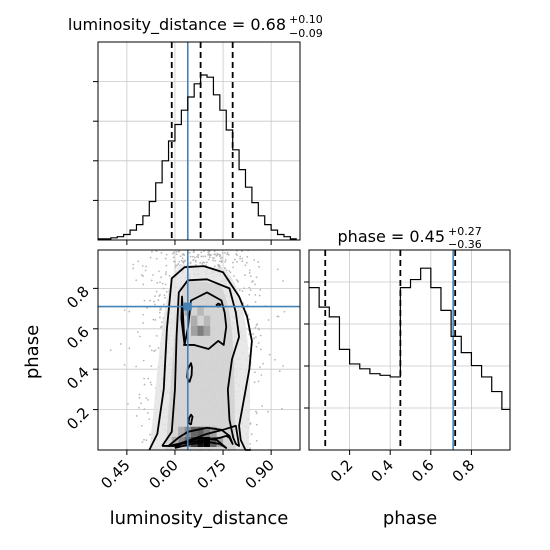 This screenshot has width=550, height=550. I want to click on phase-hist-frame, so click(409, 350).